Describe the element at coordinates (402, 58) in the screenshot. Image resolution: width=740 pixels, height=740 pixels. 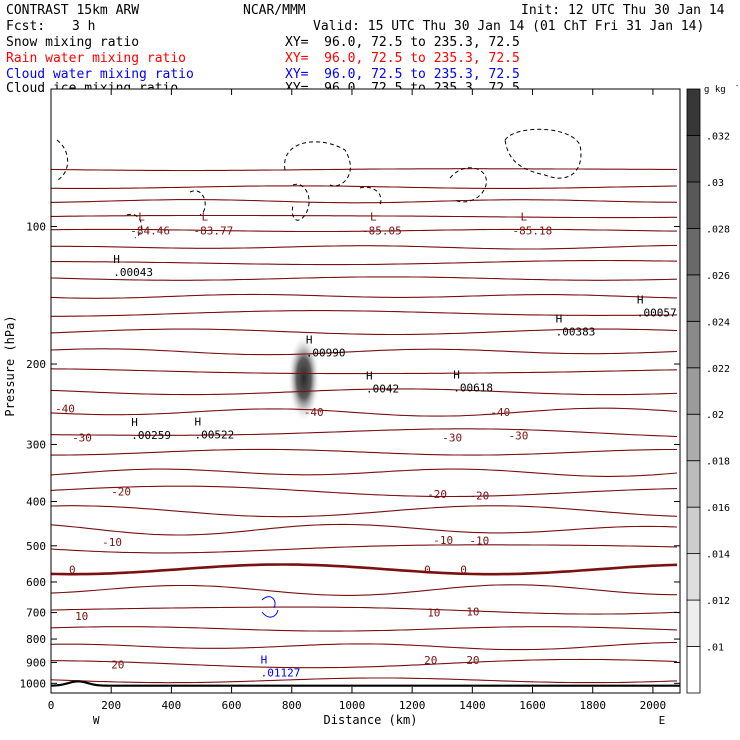
I see `field-rain-xy: XY= 96.0, 72.5 to 235.3, 72.5` at that location.